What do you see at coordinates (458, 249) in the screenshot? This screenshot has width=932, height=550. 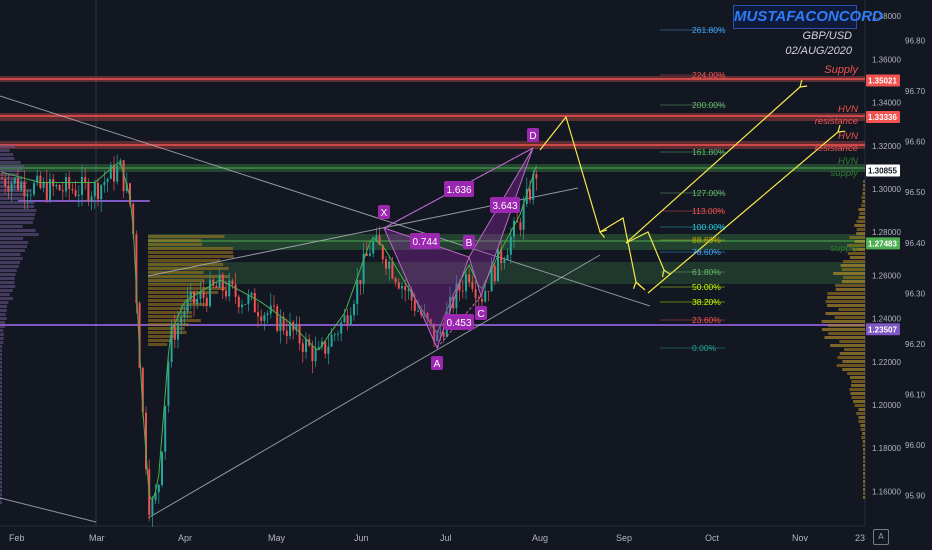 I see `harmonic-labels: X A B C D` at bounding box center [458, 249].